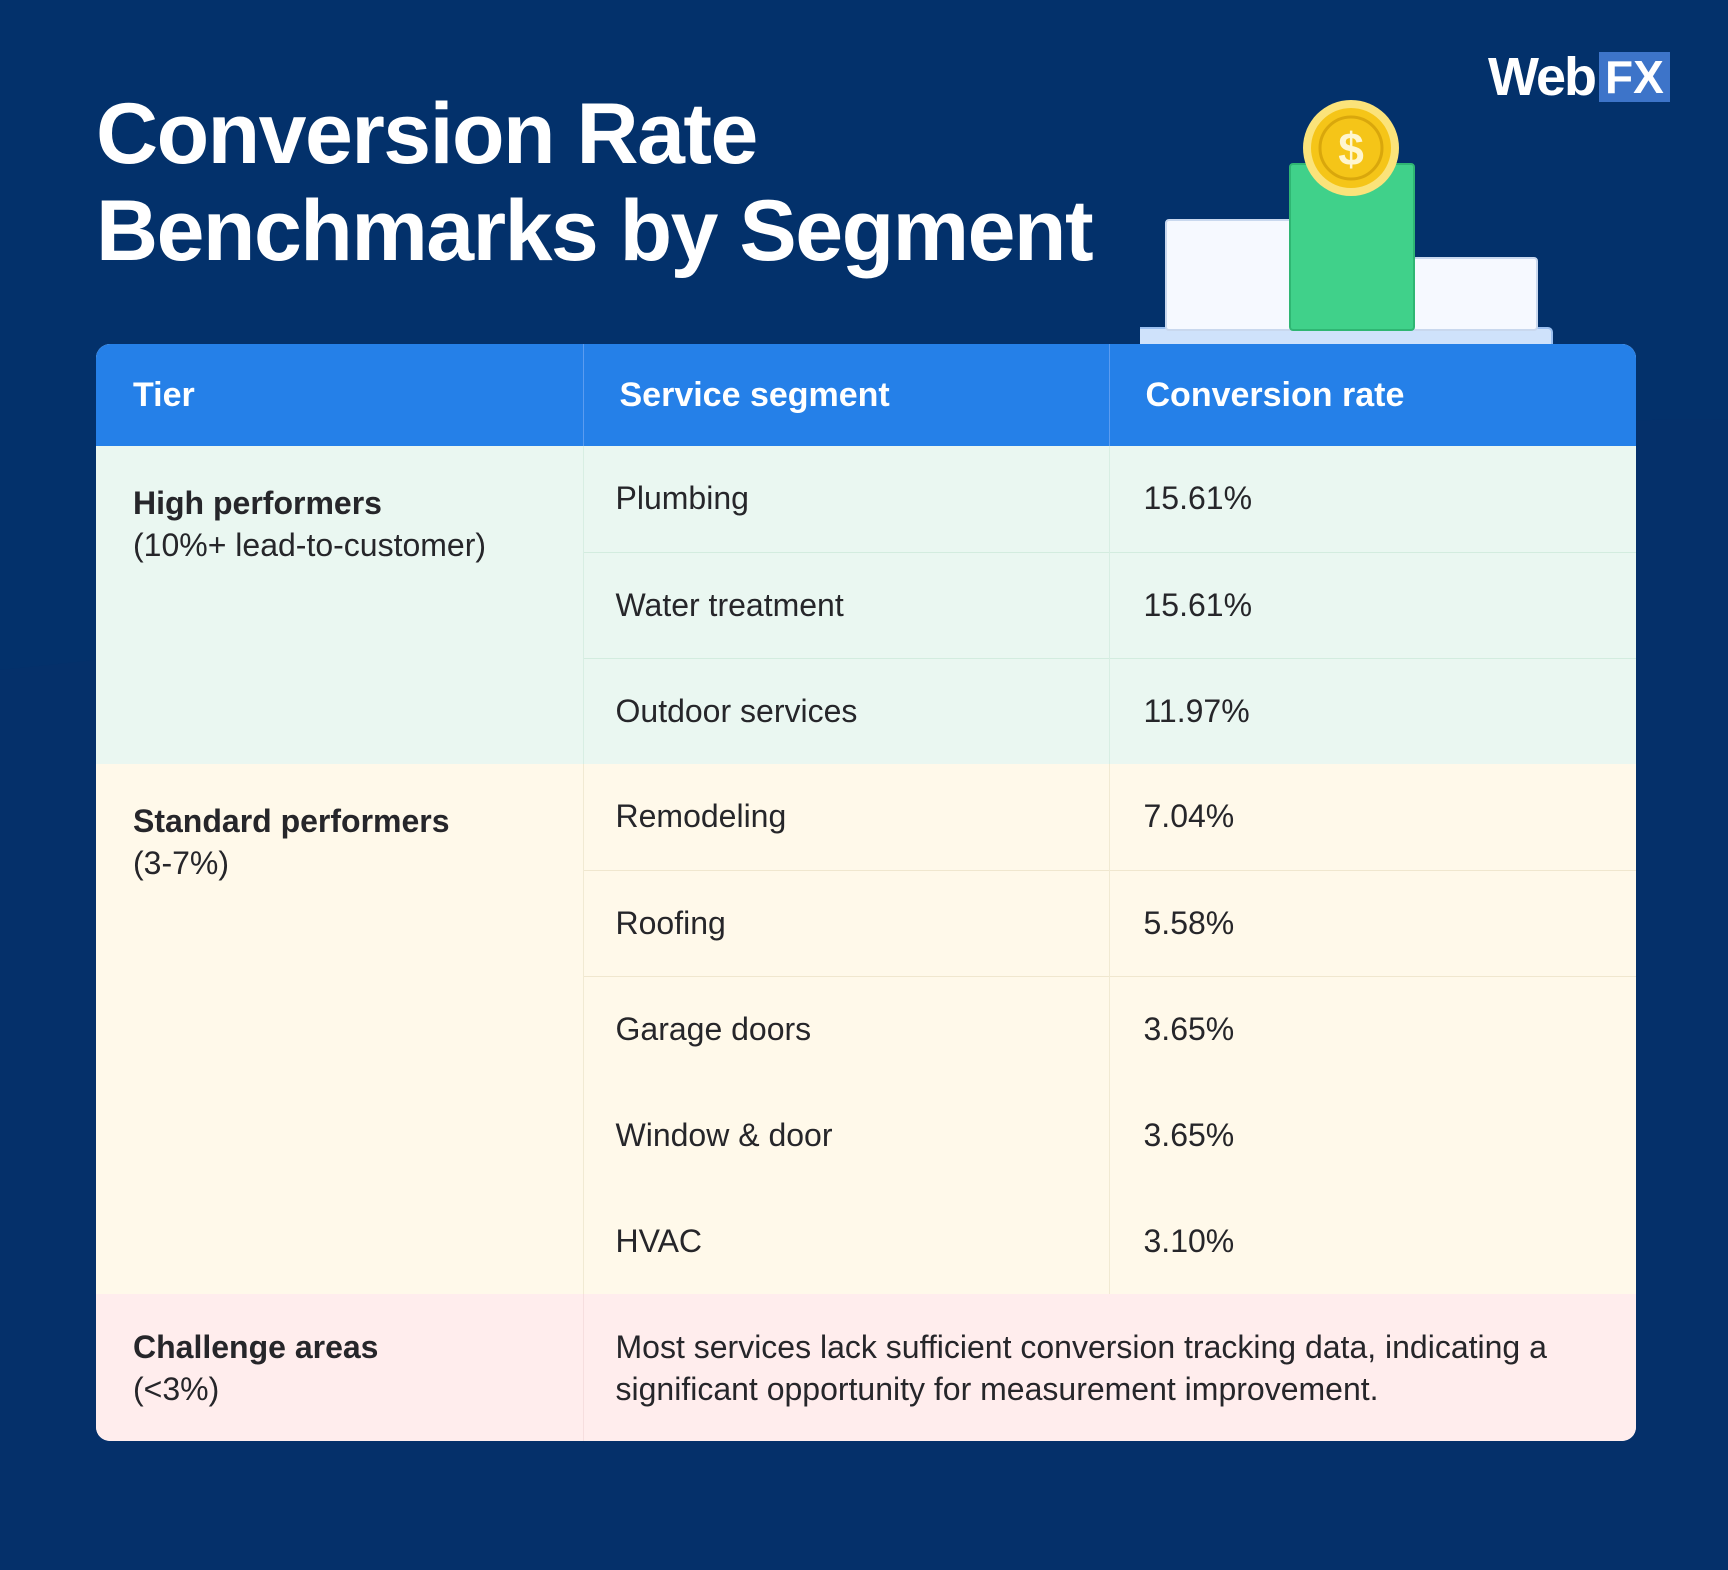  Describe the element at coordinates (1372, 710) in the screenshot. I see `rate-cell: 11.97%` at that location.